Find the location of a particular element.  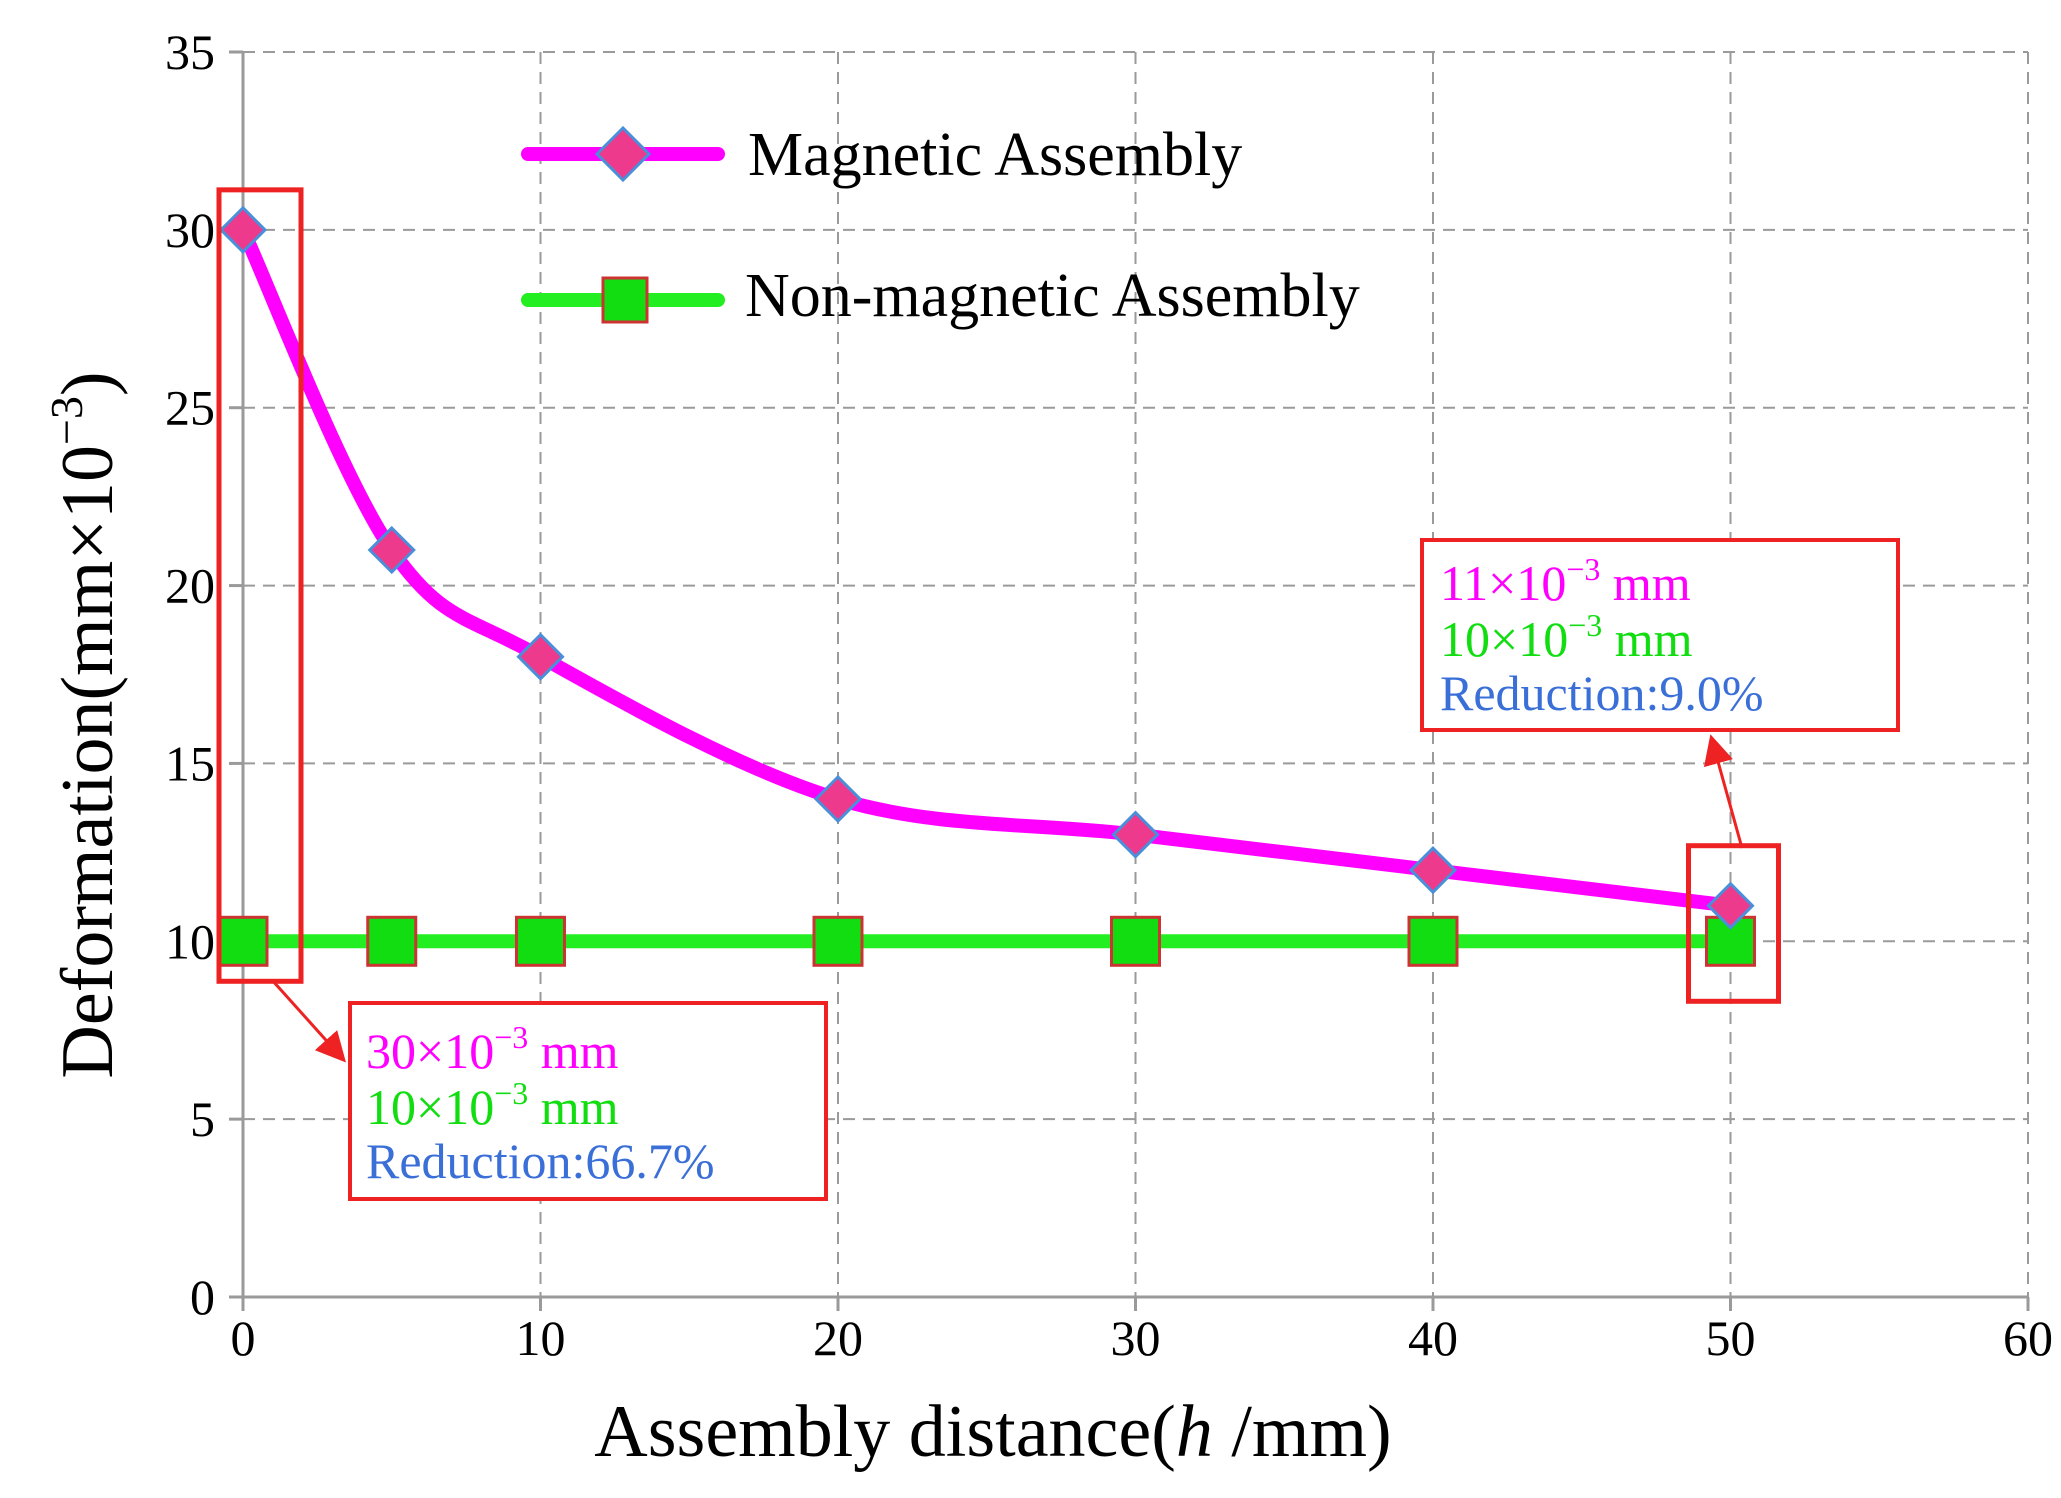

legend: Magnetic Assembly Non-magnetic Assembly is located at coordinates (940, 225).